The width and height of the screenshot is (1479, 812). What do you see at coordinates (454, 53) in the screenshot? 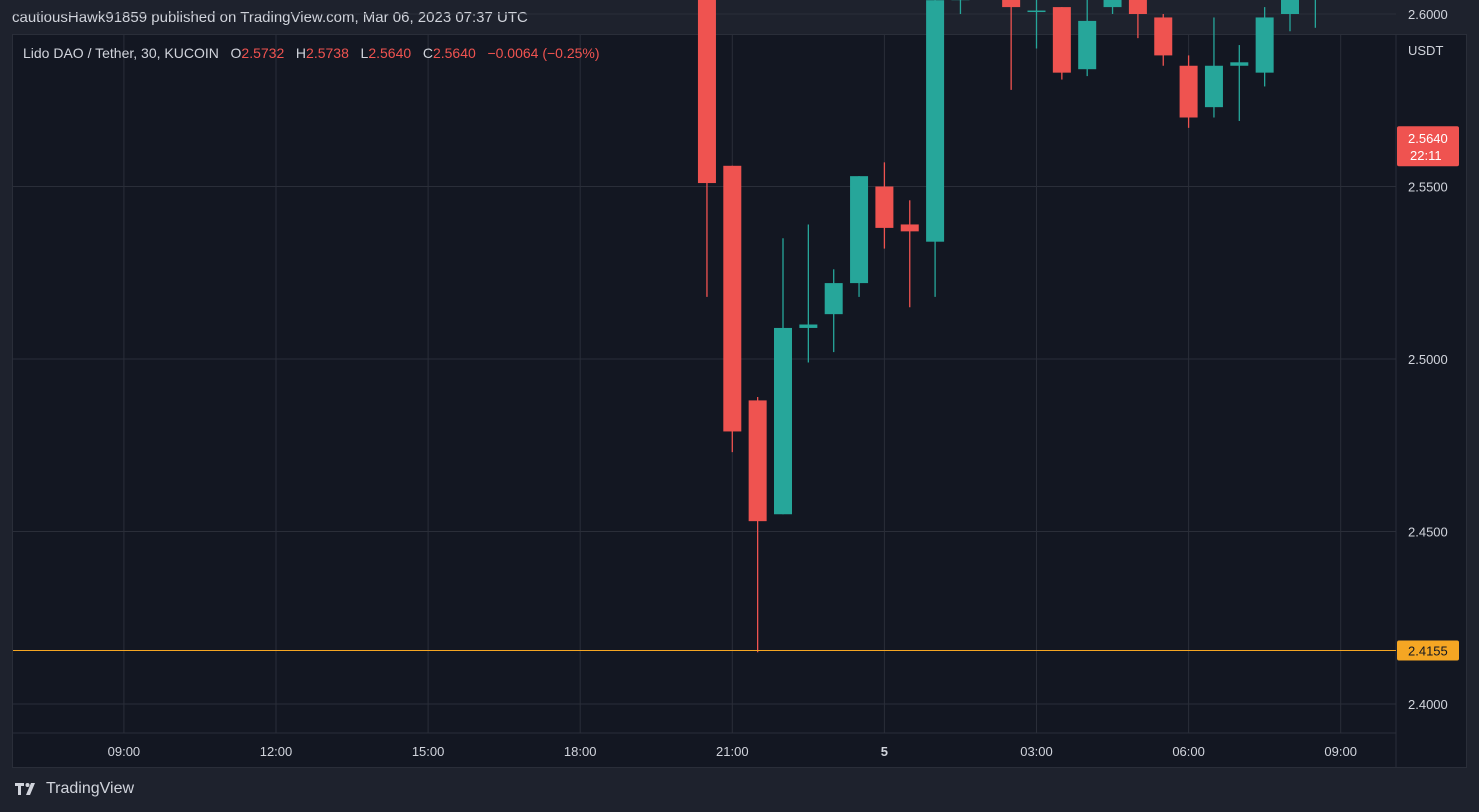
I see `legend-close-value: 2.5640` at bounding box center [454, 53].